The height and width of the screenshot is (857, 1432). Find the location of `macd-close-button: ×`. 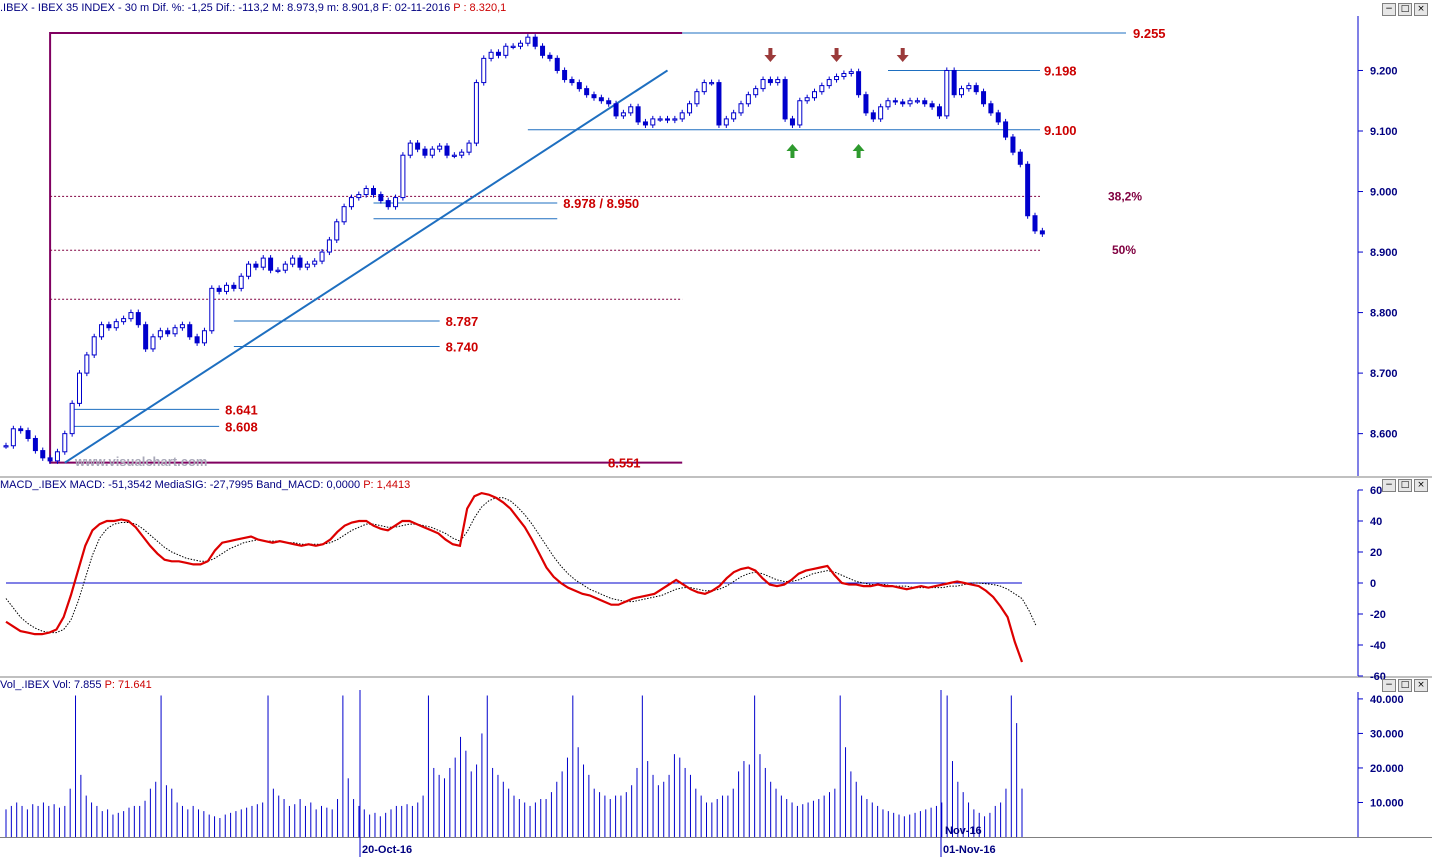

macd-close-button: × is located at coordinates (1421, 485).